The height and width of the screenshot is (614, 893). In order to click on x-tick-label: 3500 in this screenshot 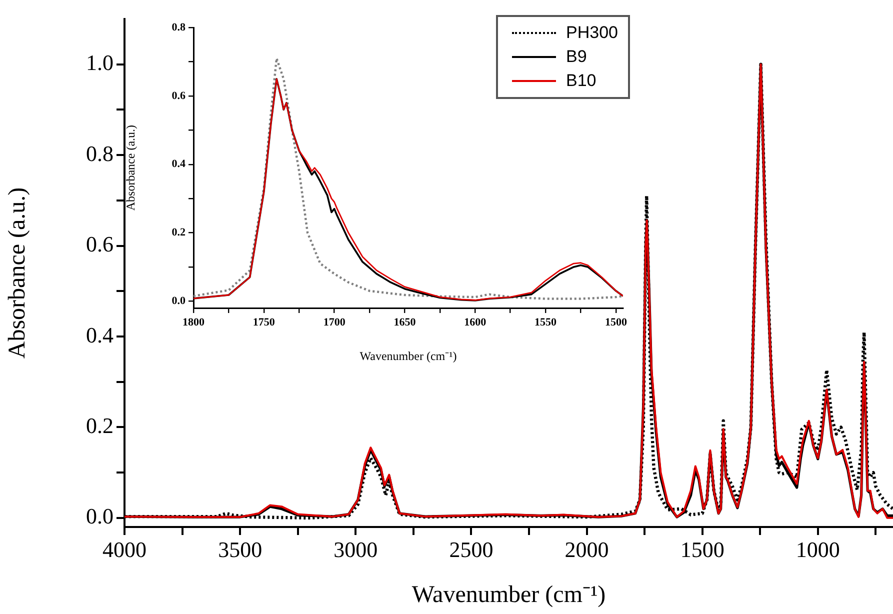, I will do `click(240, 549)`.